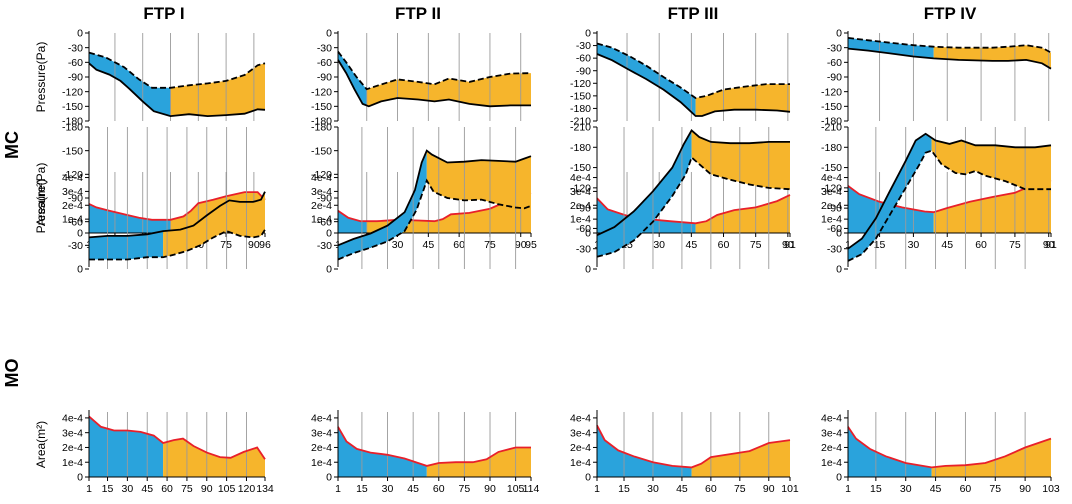  What do you see at coordinates (516, 489) in the screenshot?
I see `x-tick-label: 105` at bounding box center [516, 489].